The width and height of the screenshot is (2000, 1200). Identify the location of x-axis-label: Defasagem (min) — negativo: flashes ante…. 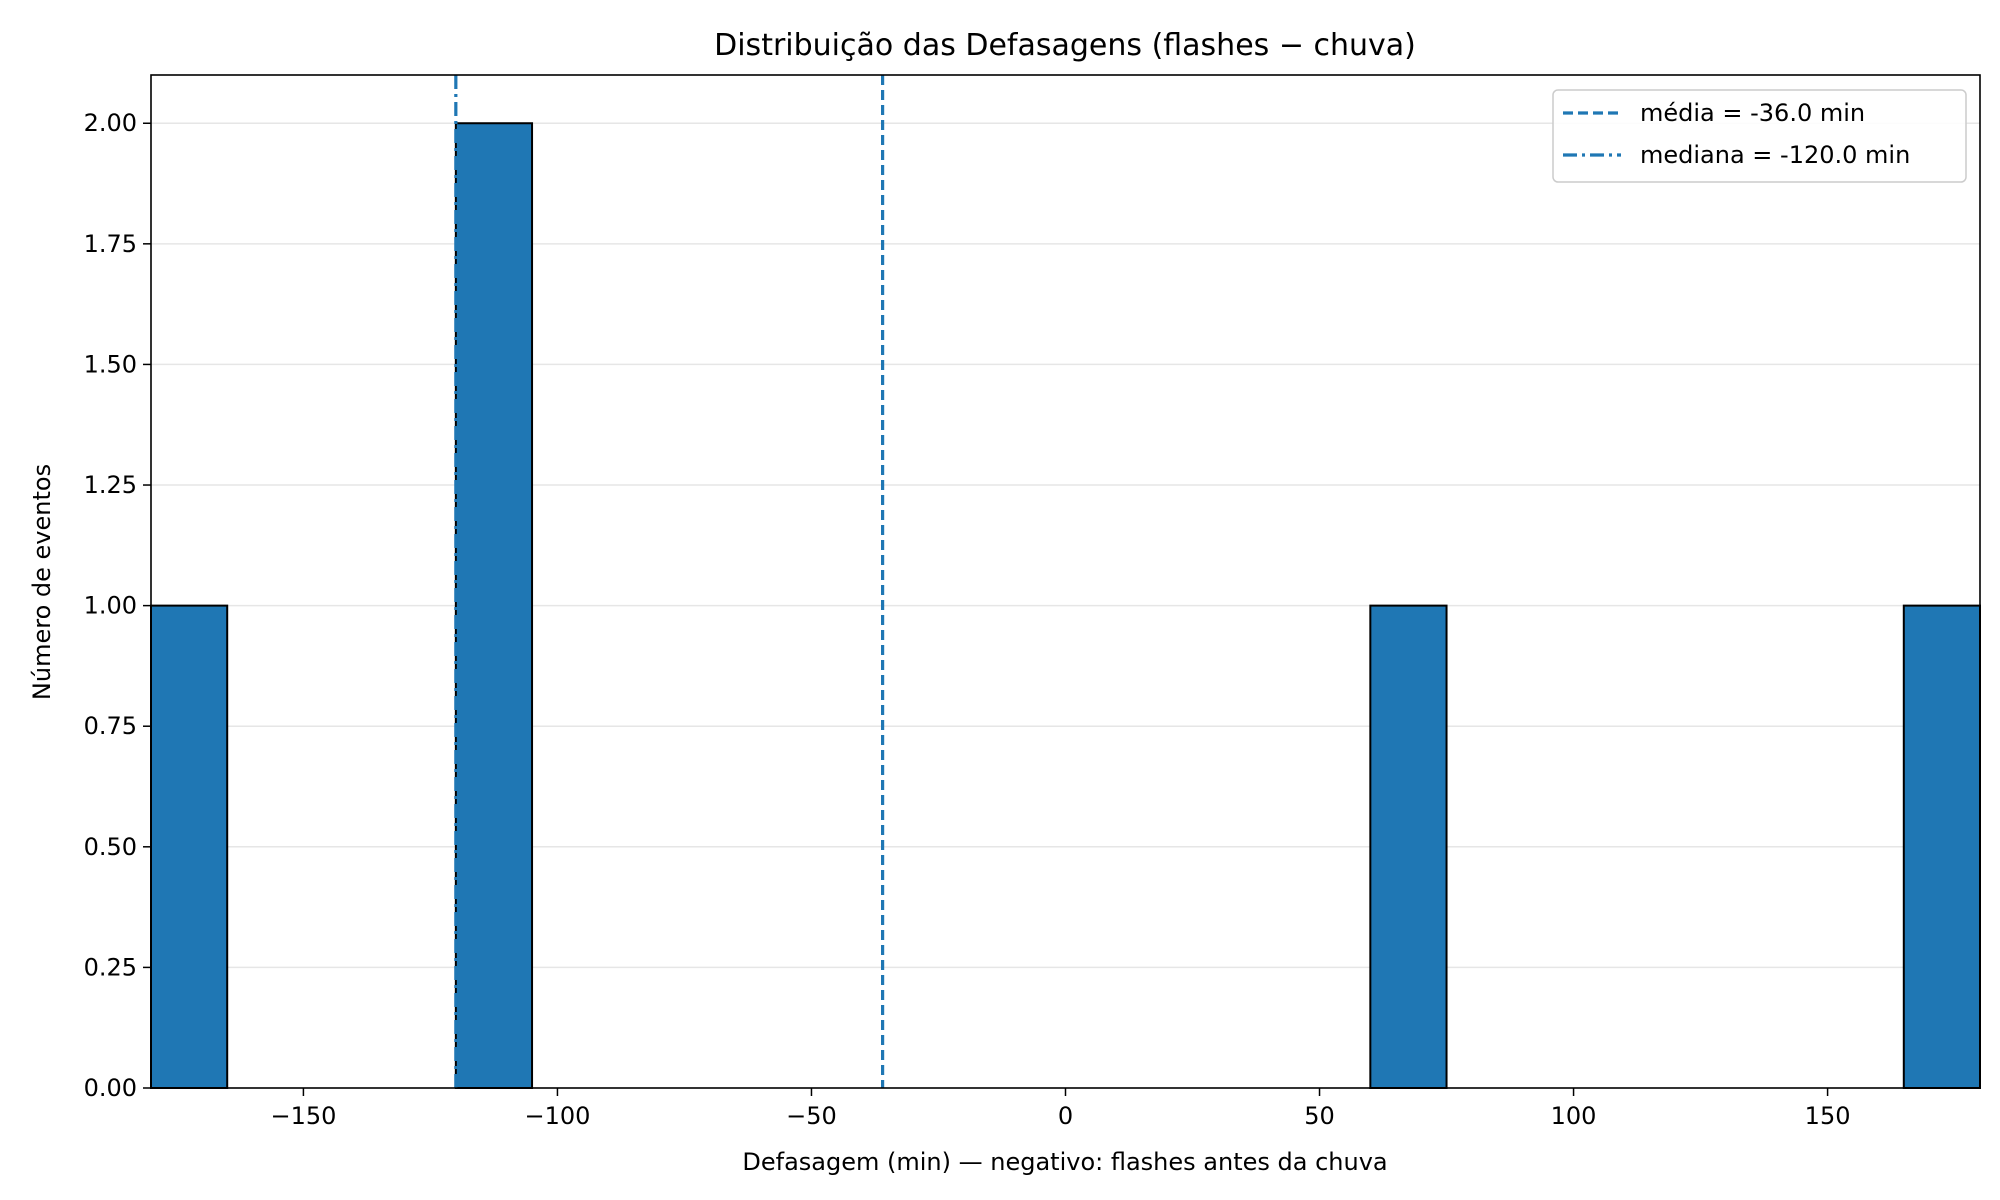
(1064, 1162).